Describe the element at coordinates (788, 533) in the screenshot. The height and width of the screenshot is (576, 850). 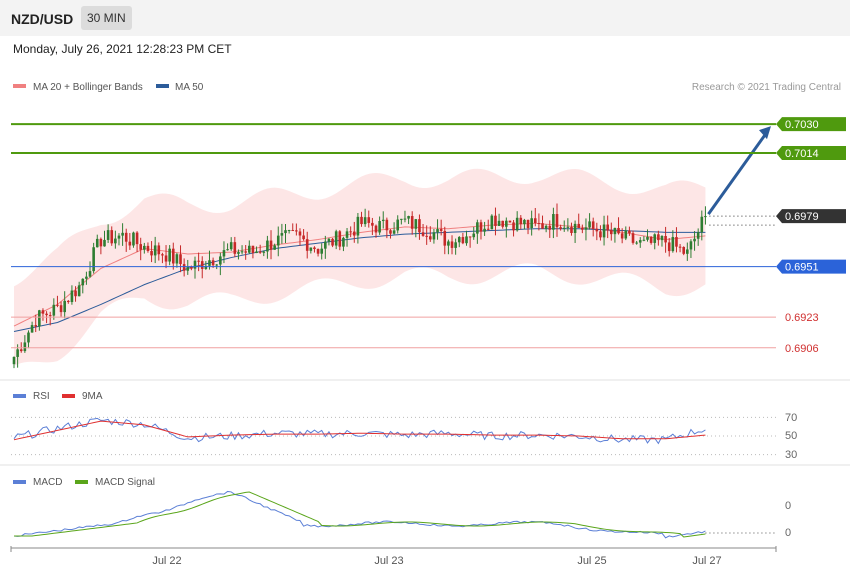
I see `macd-tick-lower: 0` at that location.